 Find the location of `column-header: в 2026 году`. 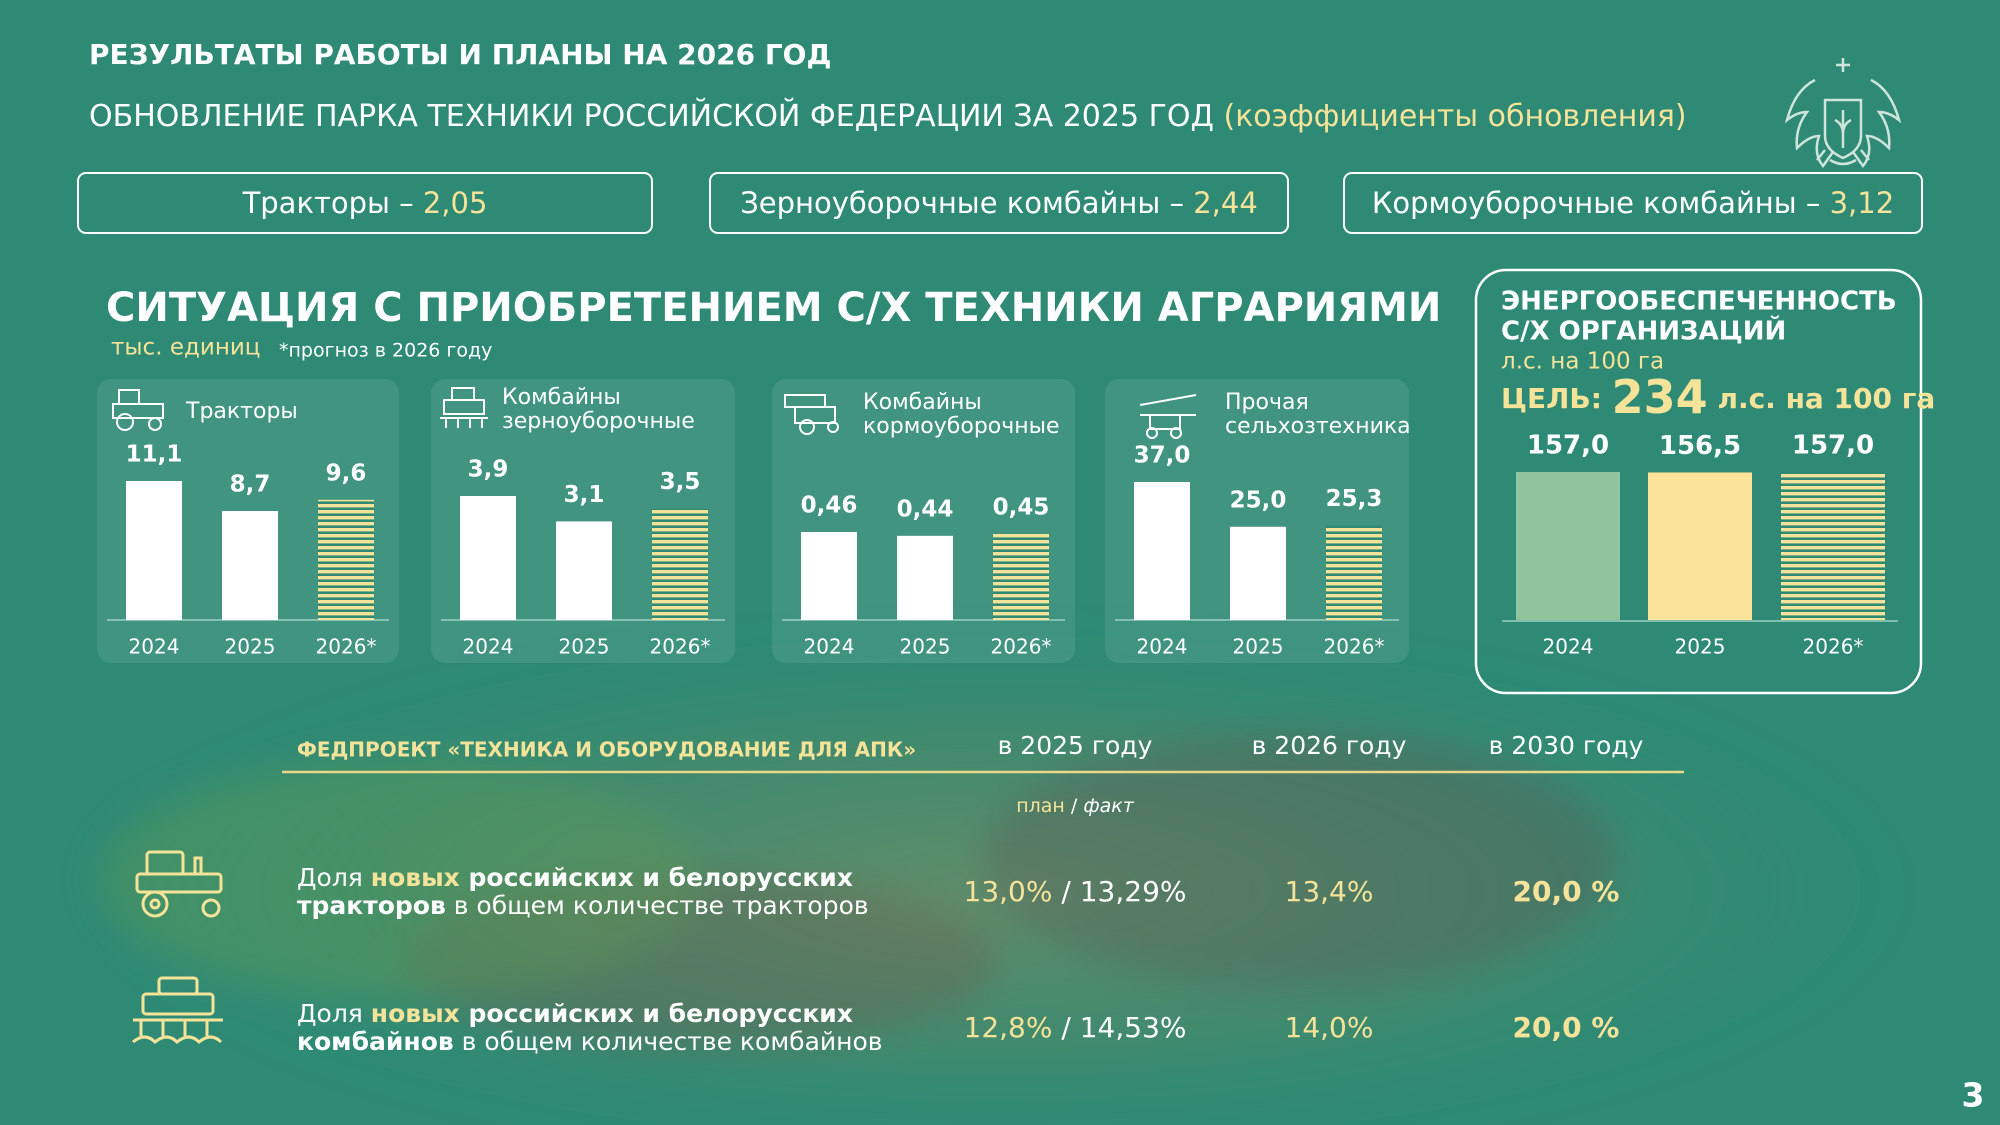

column-header: в 2026 году is located at coordinates (1329, 745).